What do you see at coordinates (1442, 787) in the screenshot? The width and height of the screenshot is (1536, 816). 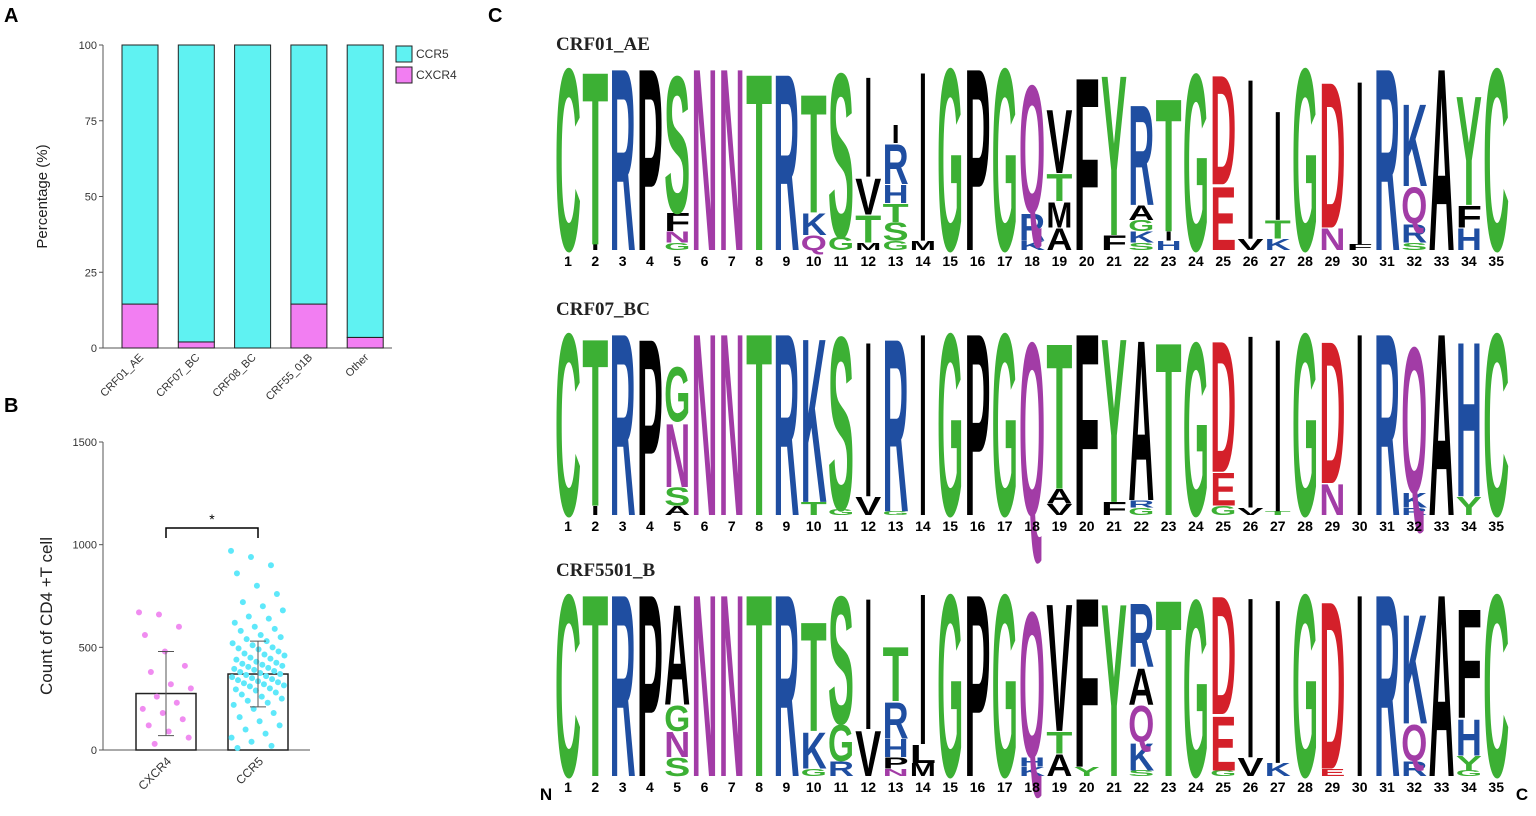 I see `position-label: 33` at bounding box center [1442, 787].